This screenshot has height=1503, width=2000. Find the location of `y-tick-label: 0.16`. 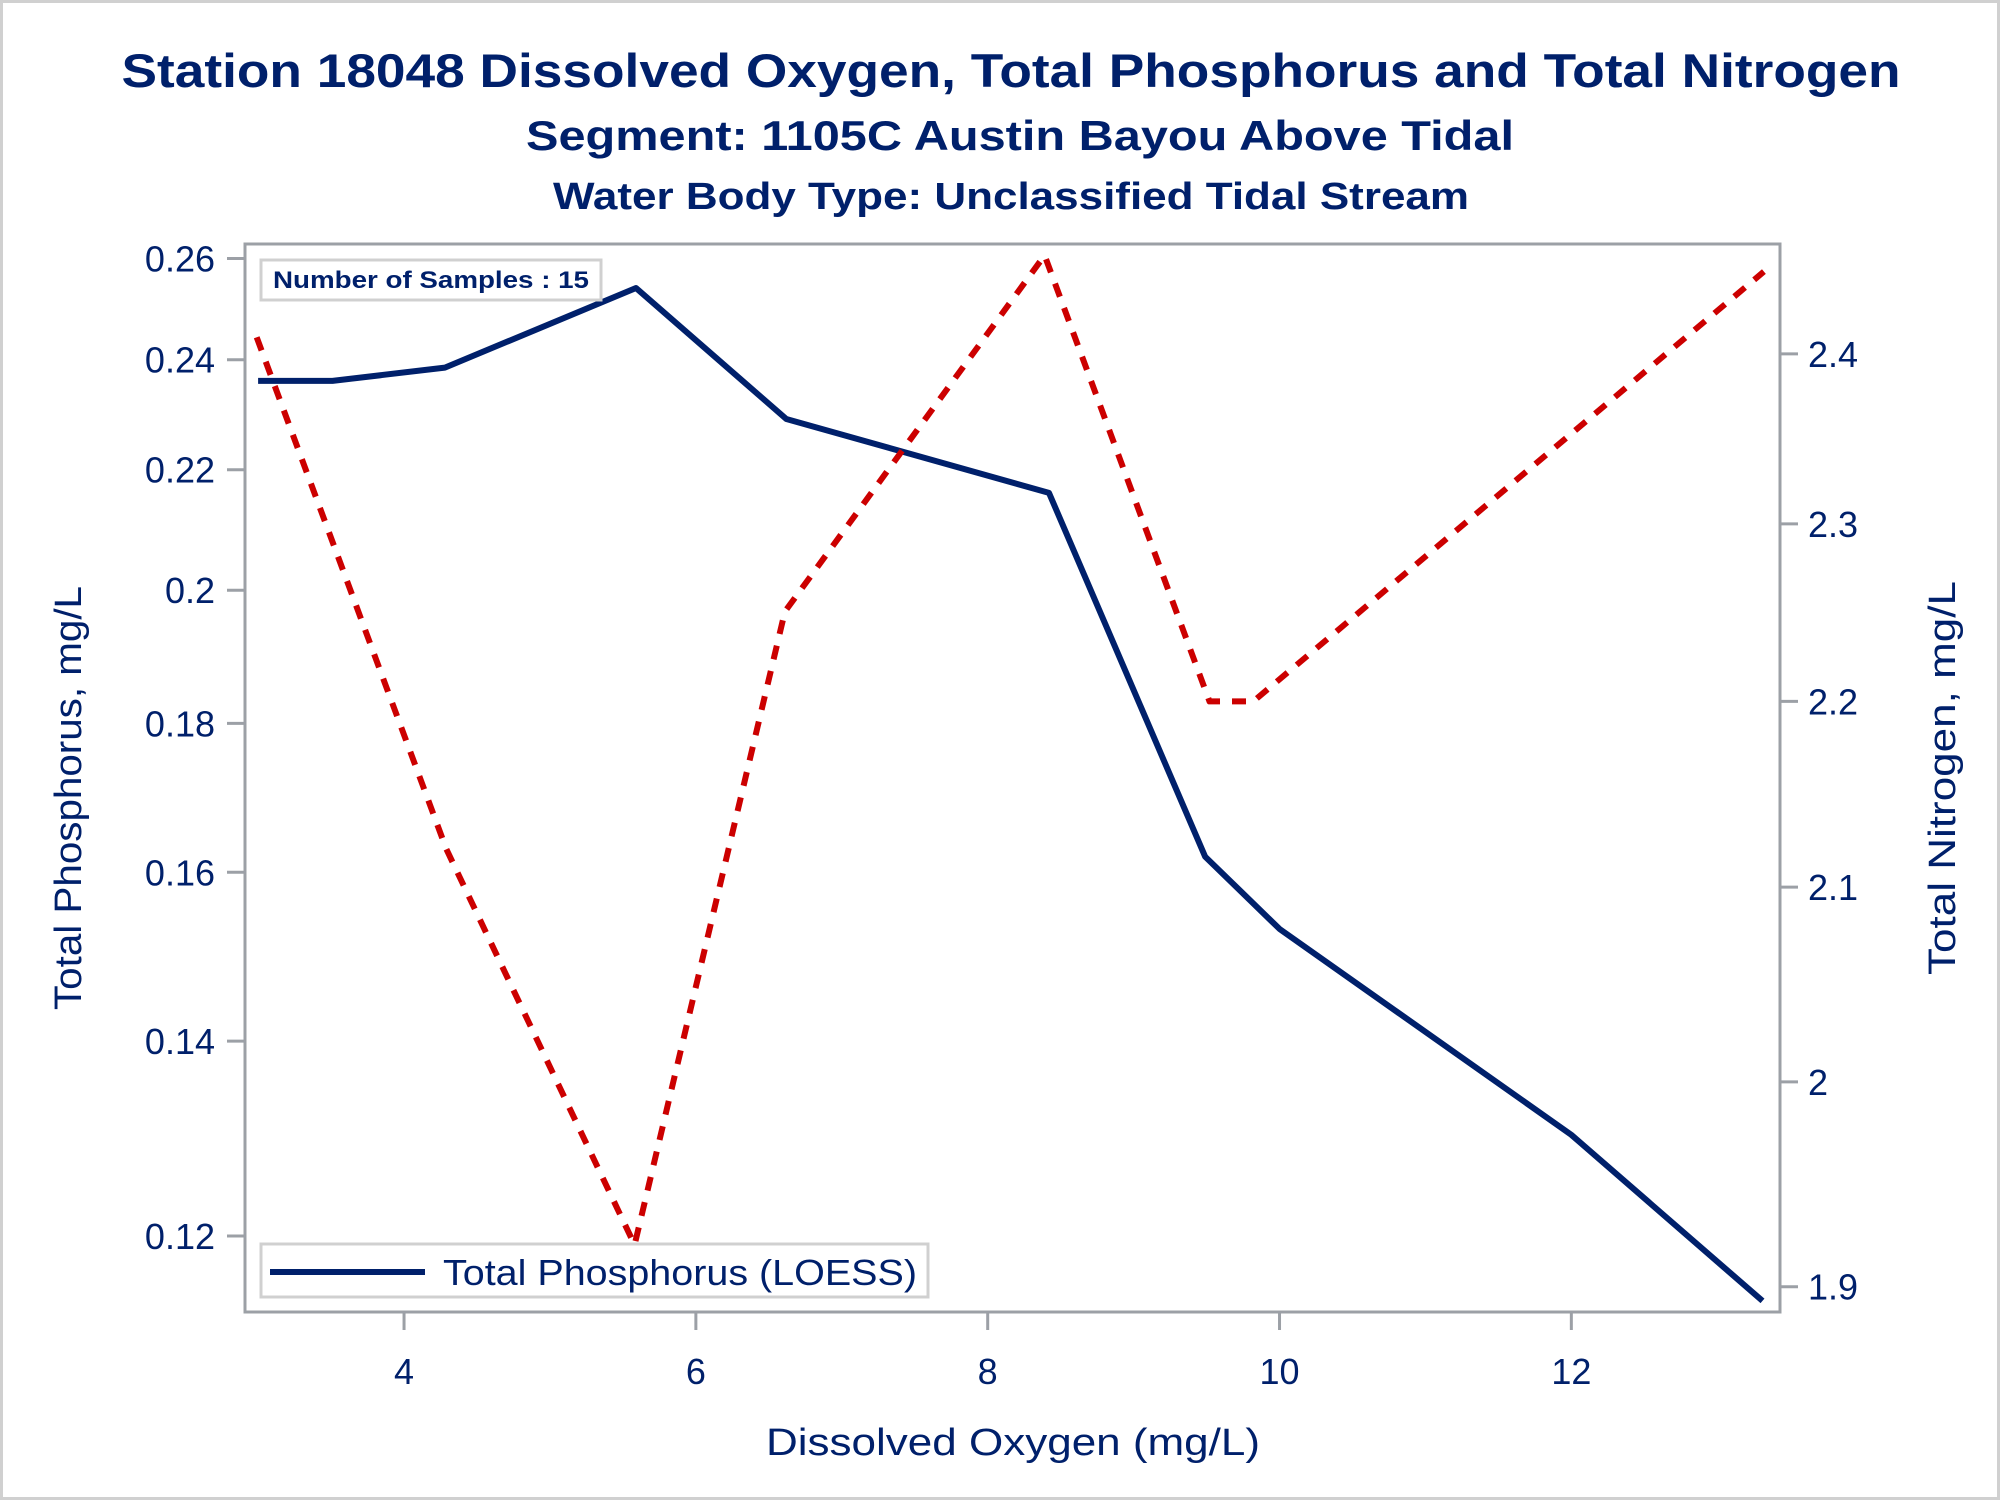

y-tick-label: 0.16 is located at coordinates (180, 872).